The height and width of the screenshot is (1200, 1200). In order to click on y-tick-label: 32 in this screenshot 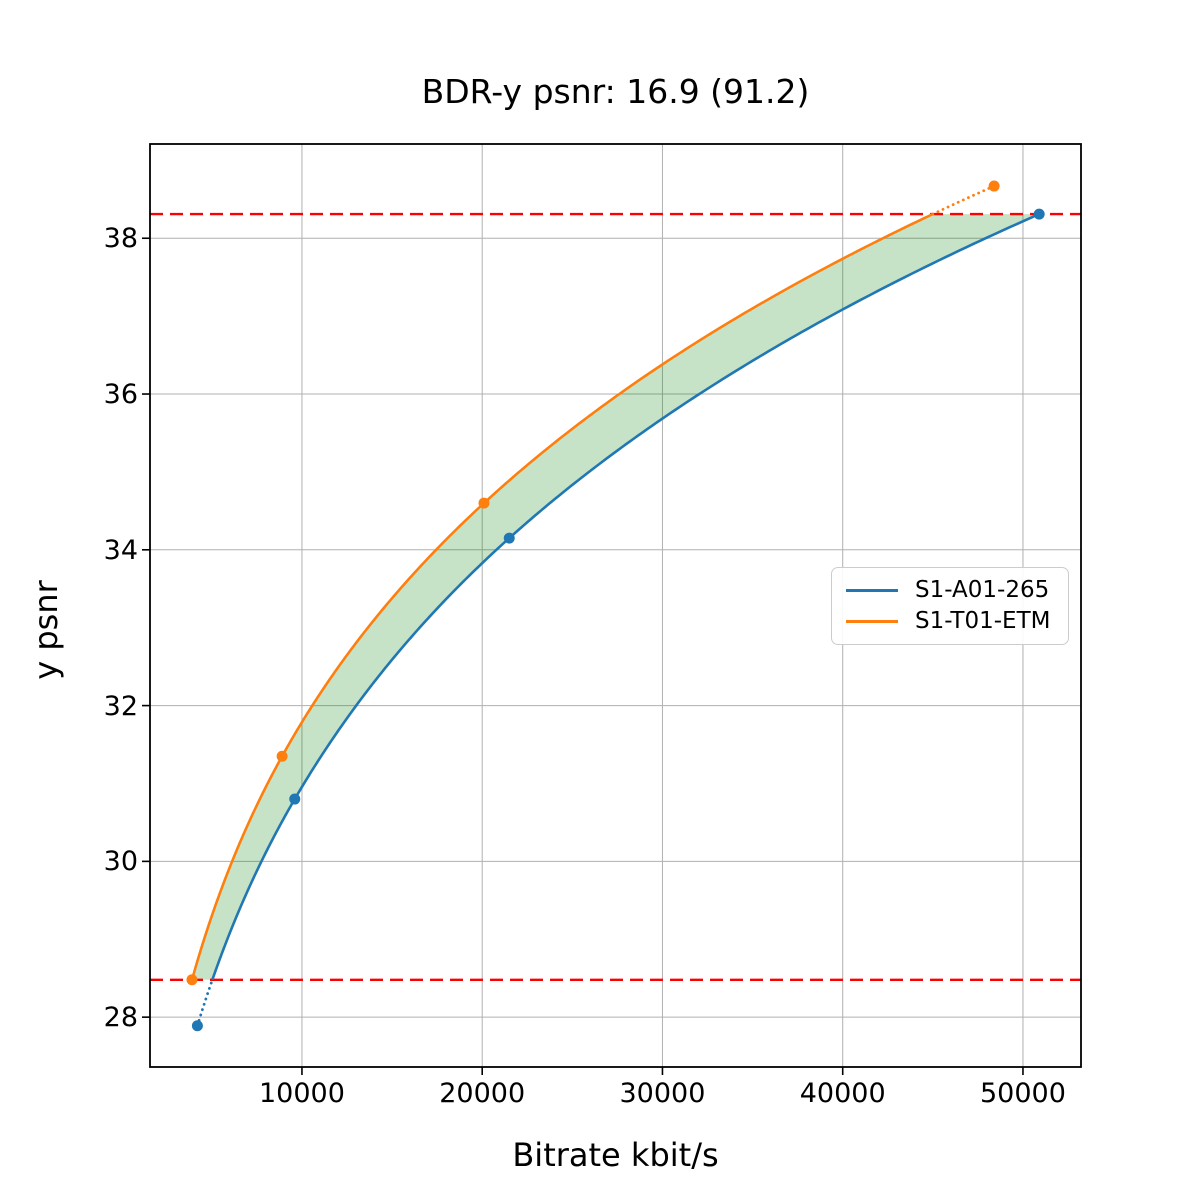, I will do `click(120, 706)`.